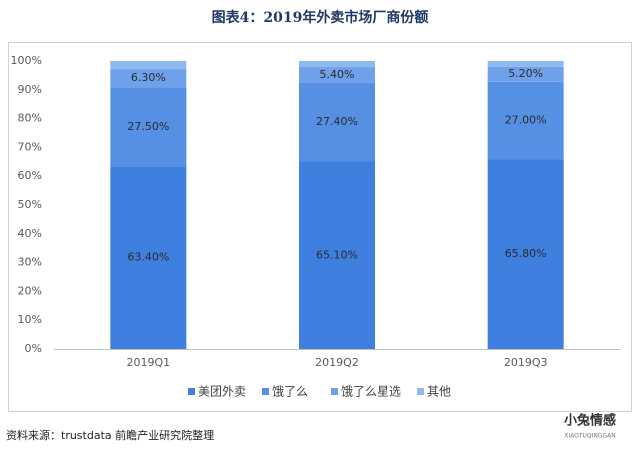 Image resolution: width=640 pixels, height=457 pixels. I want to click on legend-label: 饿了么, so click(290, 392).